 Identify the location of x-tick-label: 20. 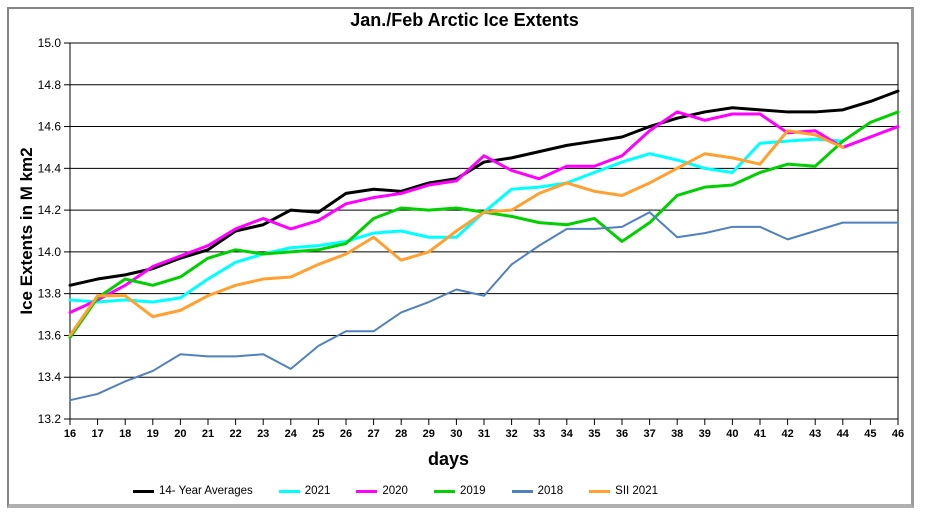
(180, 434).